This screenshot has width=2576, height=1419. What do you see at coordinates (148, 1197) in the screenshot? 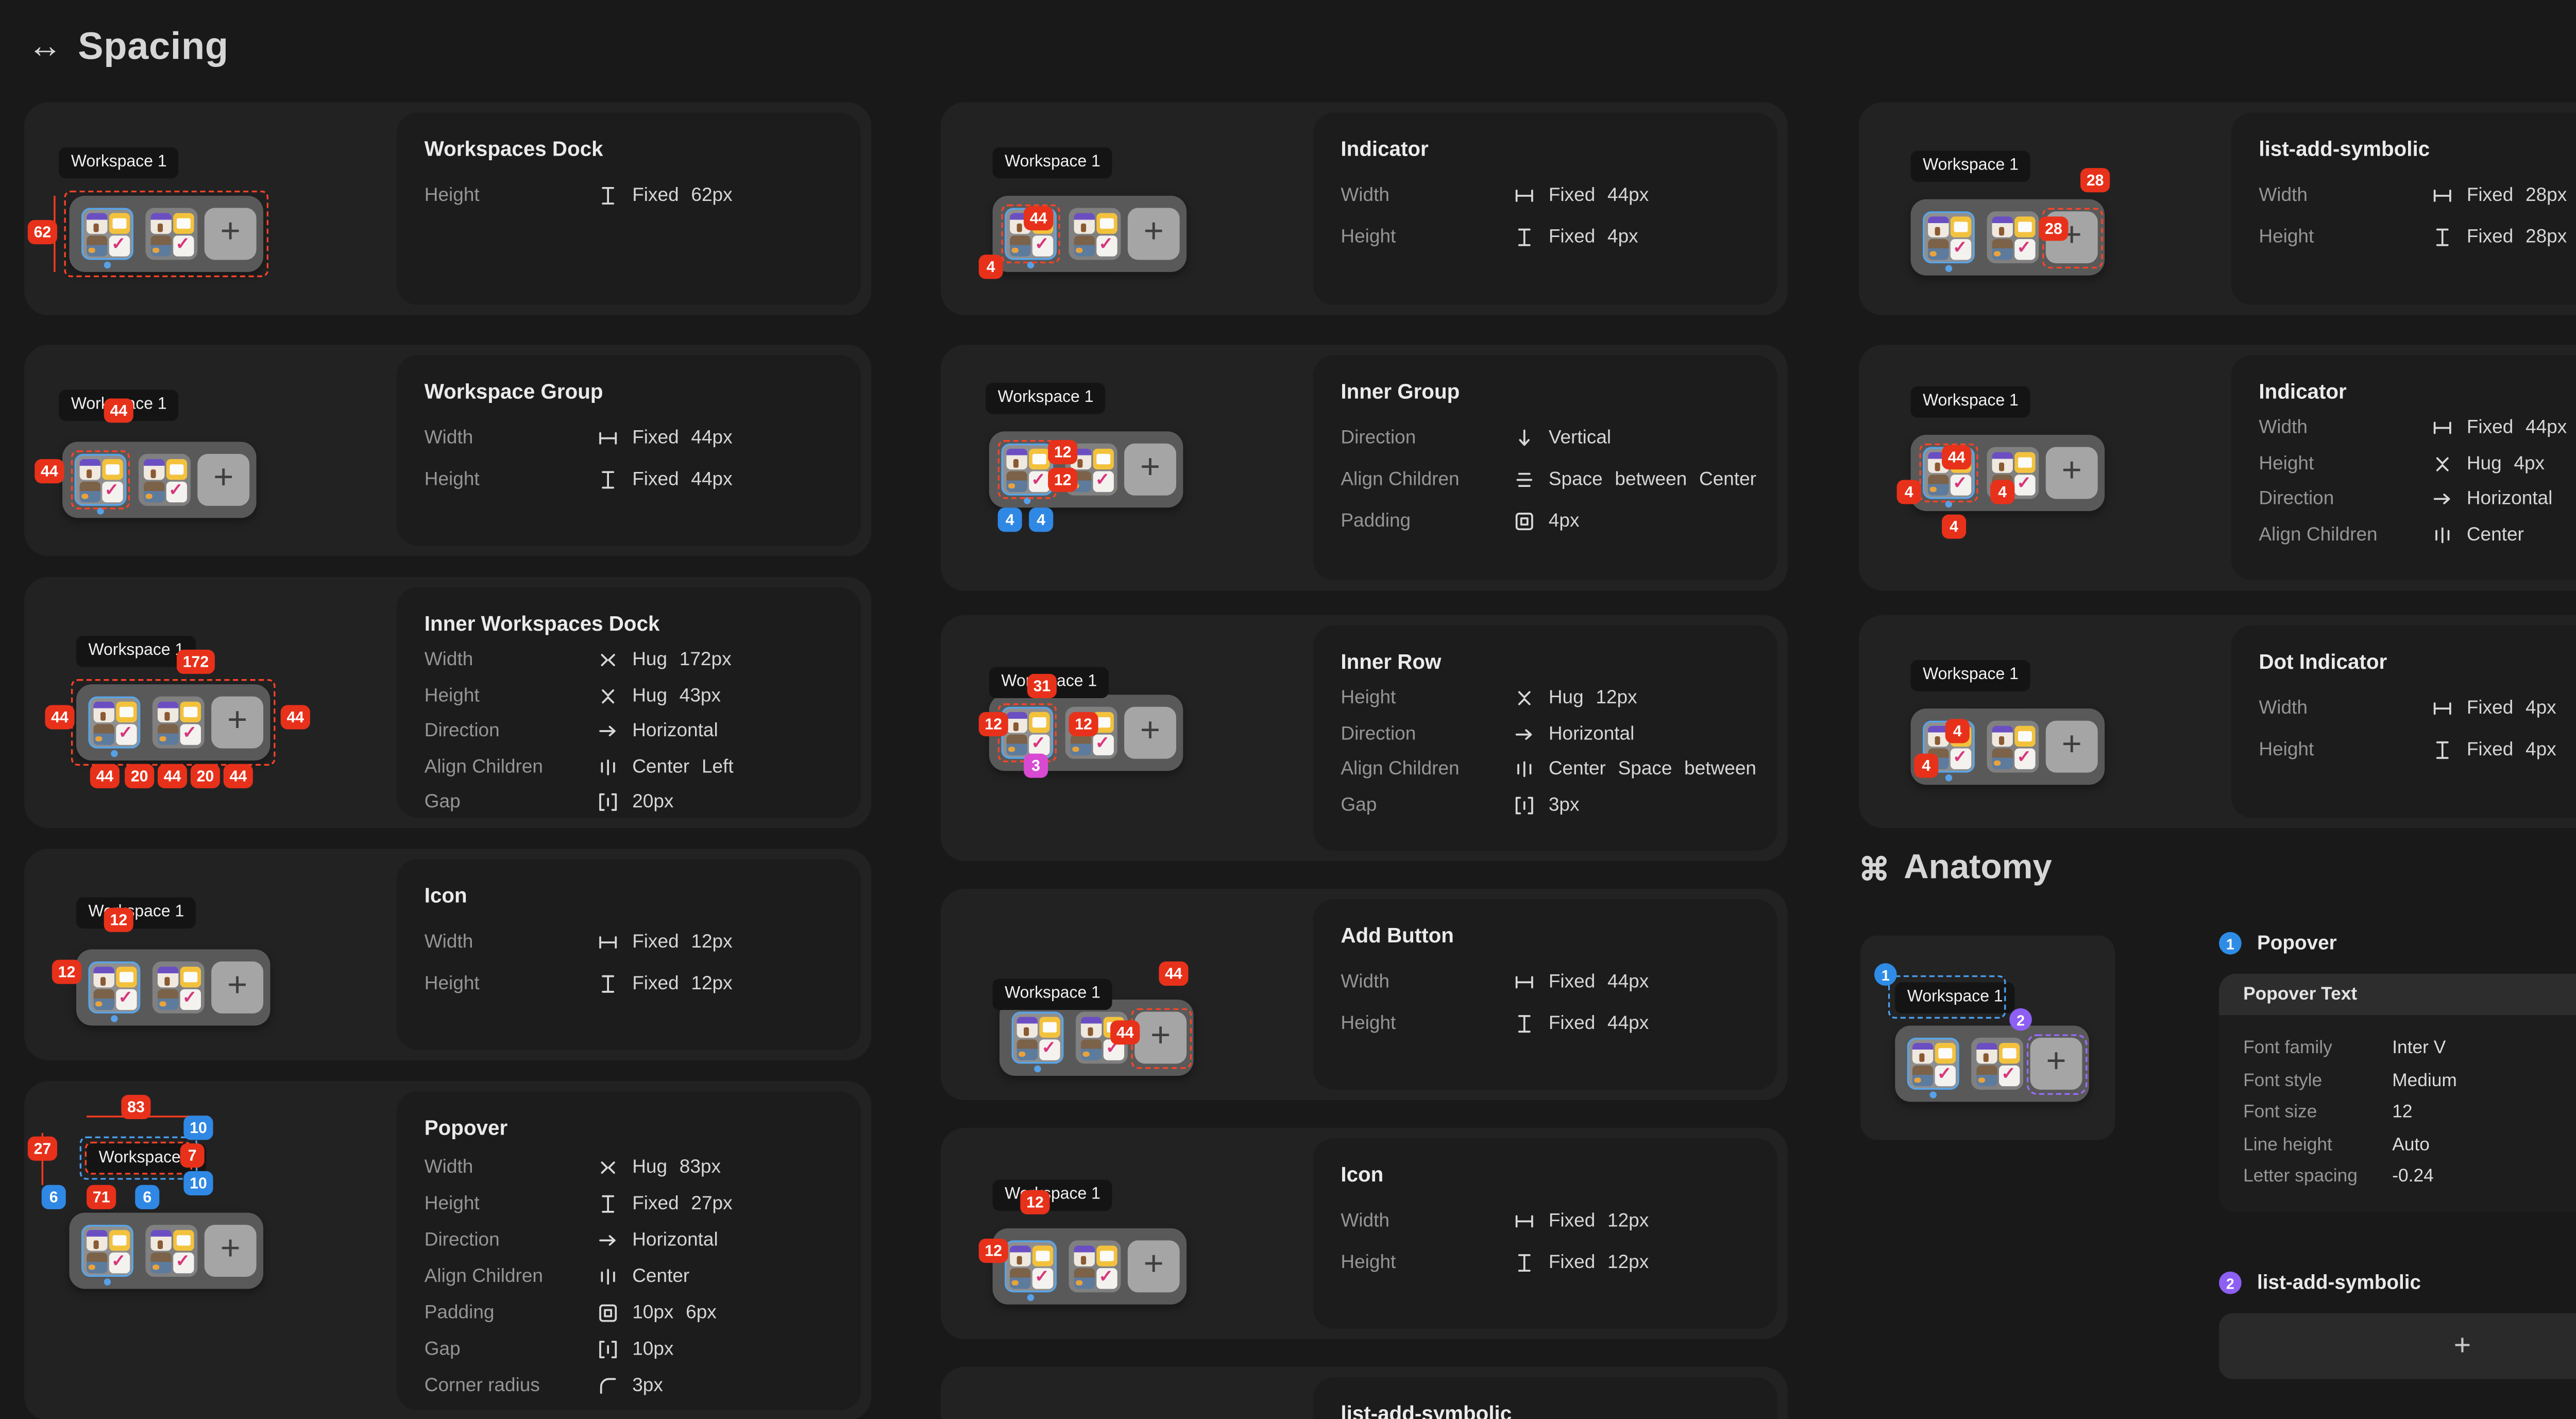
I see `measure-badge: 6` at bounding box center [148, 1197].